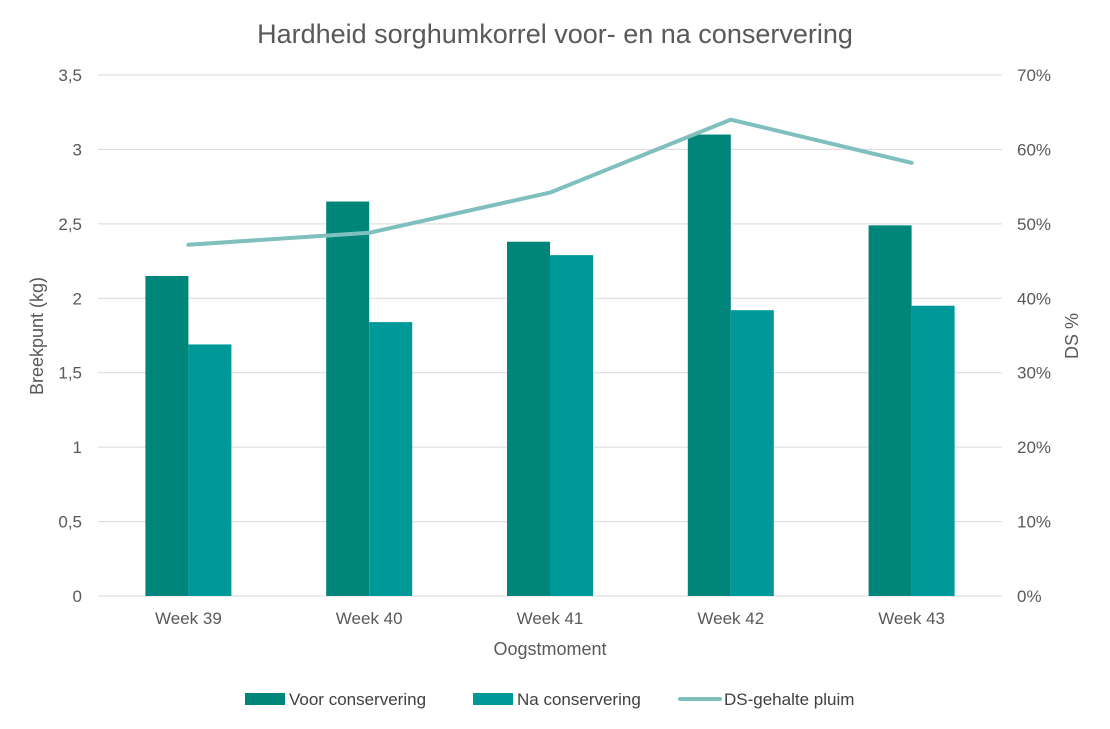 This screenshot has width=1110, height=729. I want to click on legend-label: Voor conservering, so click(357, 699).